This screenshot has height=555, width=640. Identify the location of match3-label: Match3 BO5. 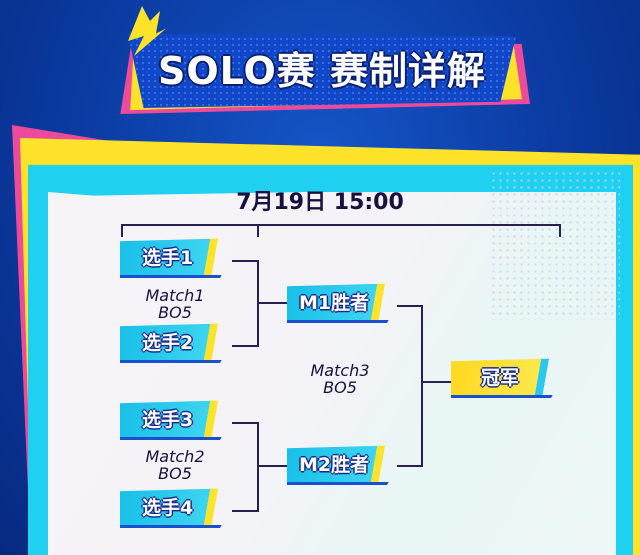
(340, 379).